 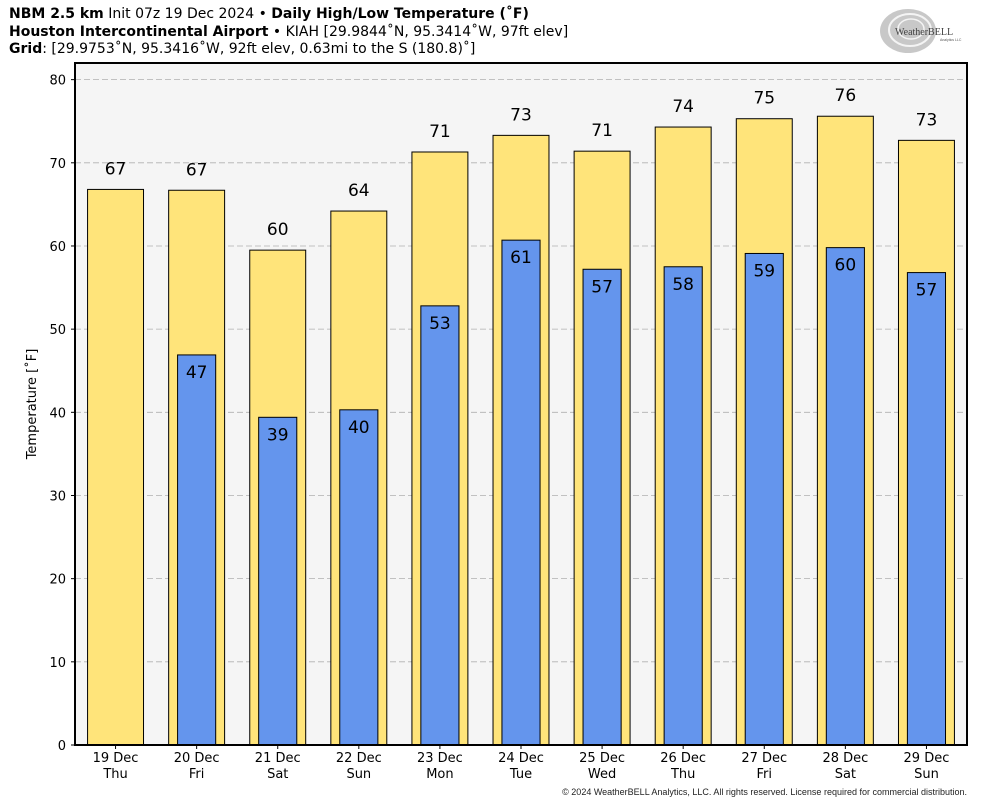 I want to click on station-details: KIAH [29.9844˚N, 95.3414˚W, 97ft elev], so click(x=427, y=31).